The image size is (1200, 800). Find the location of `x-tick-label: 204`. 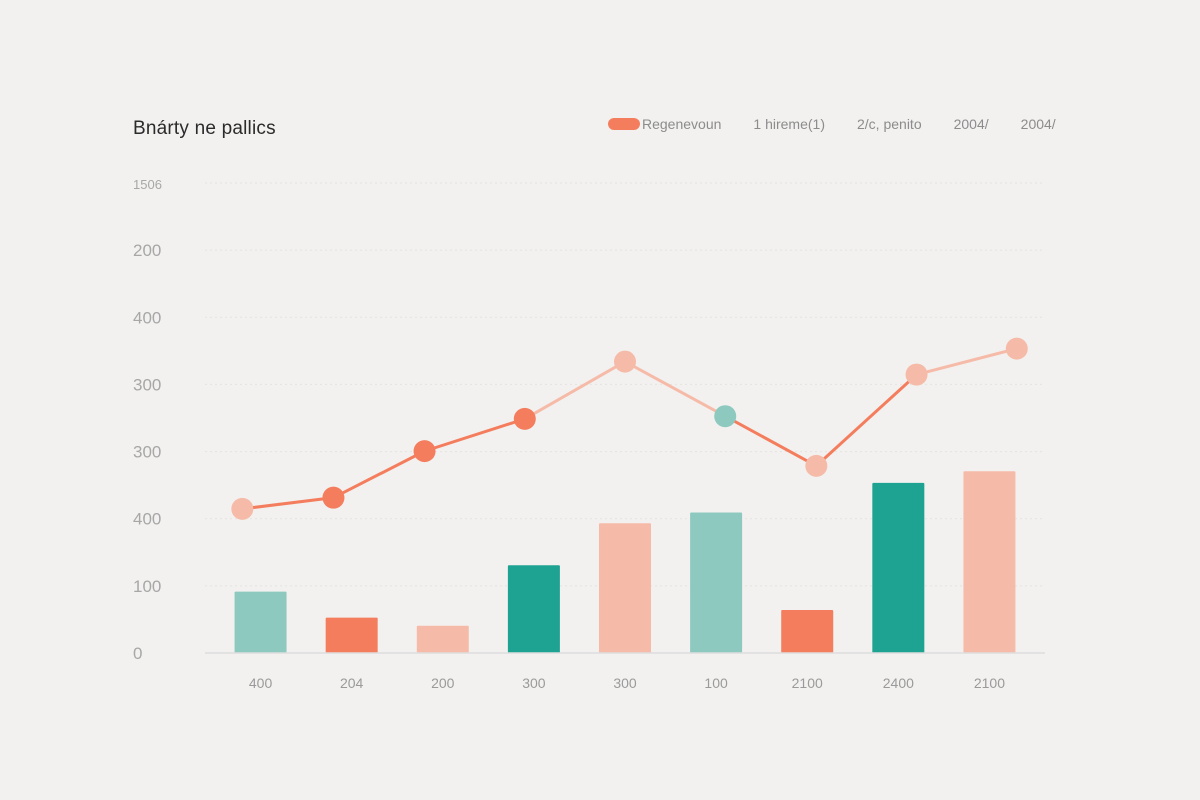

x-tick-label: 204 is located at coordinates (352, 683).